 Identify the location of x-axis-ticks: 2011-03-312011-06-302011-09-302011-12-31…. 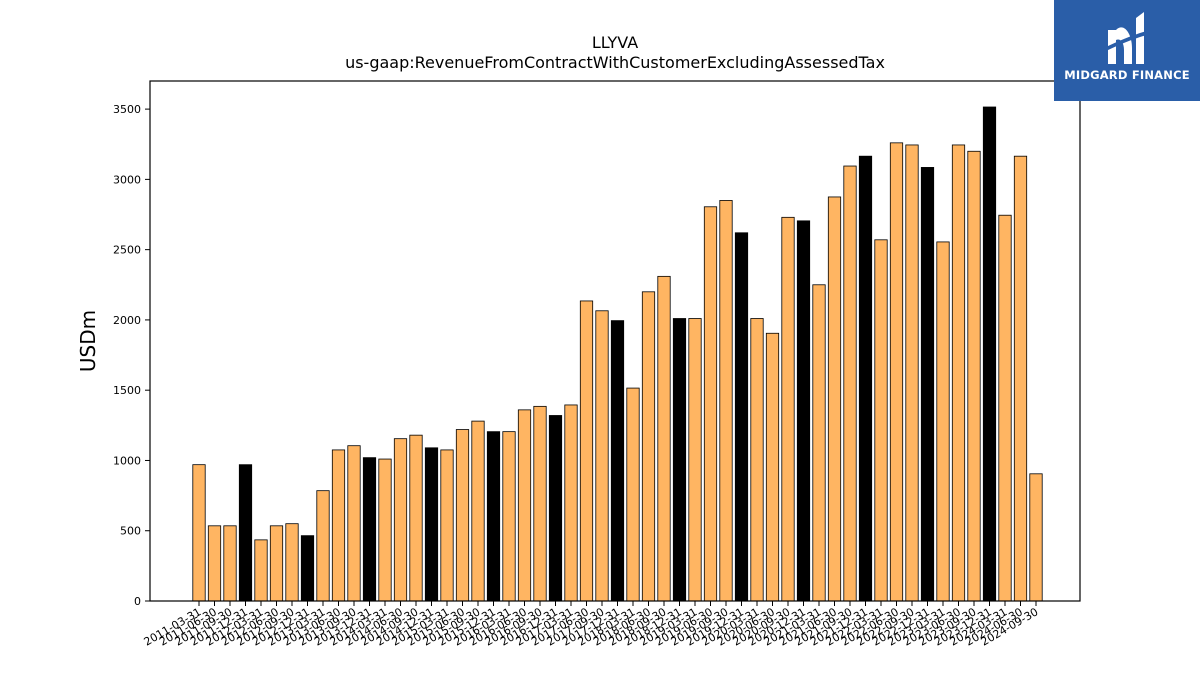
(591, 625).